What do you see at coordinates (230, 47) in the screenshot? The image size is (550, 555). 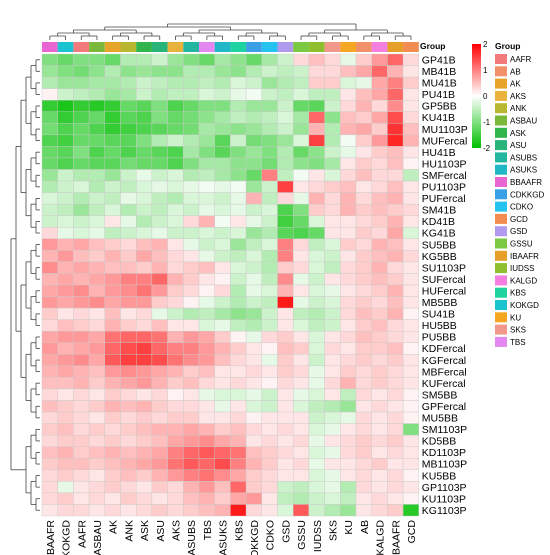 I see `column-group-annotation-bar` at bounding box center [230, 47].